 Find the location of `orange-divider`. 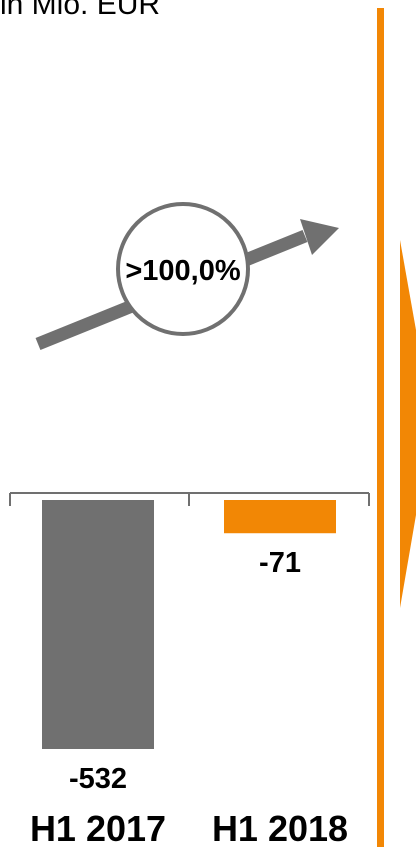

orange-divider is located at coordinates (380, 427).